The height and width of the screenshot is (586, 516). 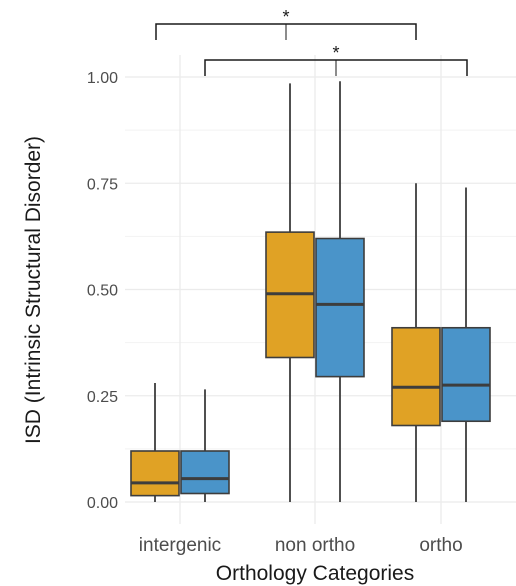 What do you see at coordinates (180, 545) in the screenshot?
I see `x-category-label: intergenic` at bounding box center [180, 545].